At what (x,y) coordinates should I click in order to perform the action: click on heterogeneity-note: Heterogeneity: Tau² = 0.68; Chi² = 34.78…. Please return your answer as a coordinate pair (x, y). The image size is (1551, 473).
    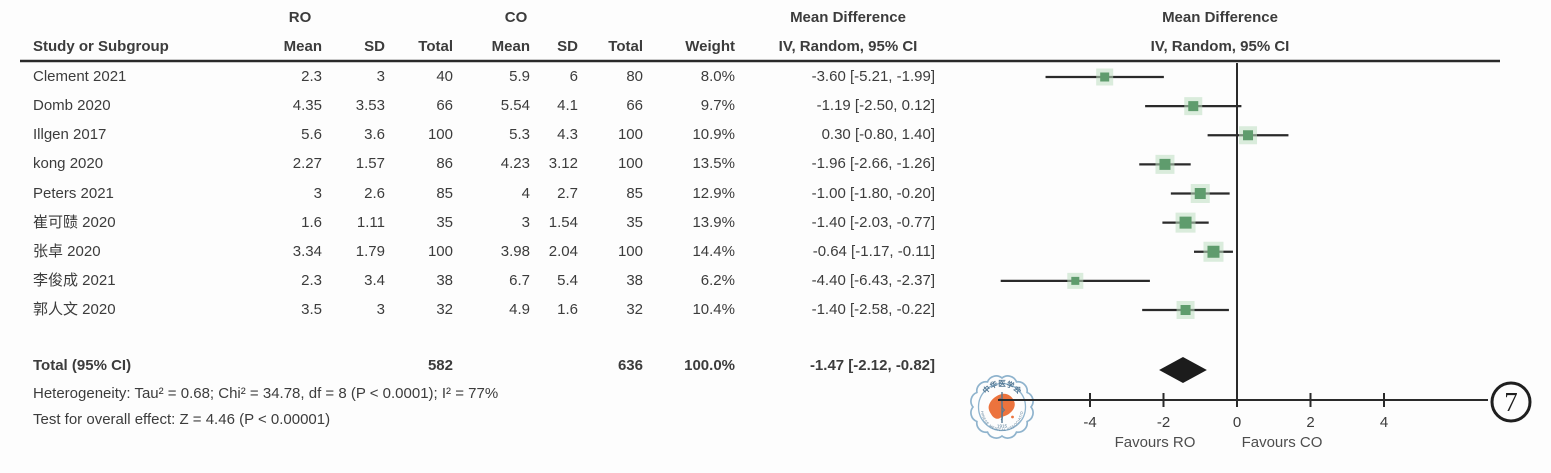
    Looking at the image, I should click on (266, 393).